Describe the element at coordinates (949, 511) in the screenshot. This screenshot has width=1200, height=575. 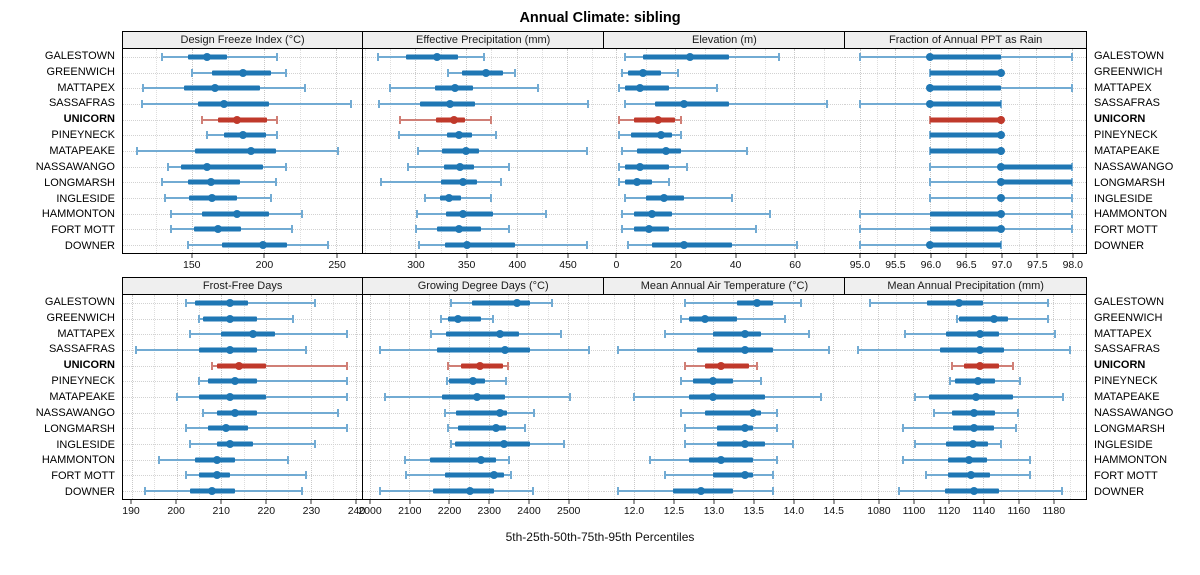
I see `x-tick-label: 1120` at that location.